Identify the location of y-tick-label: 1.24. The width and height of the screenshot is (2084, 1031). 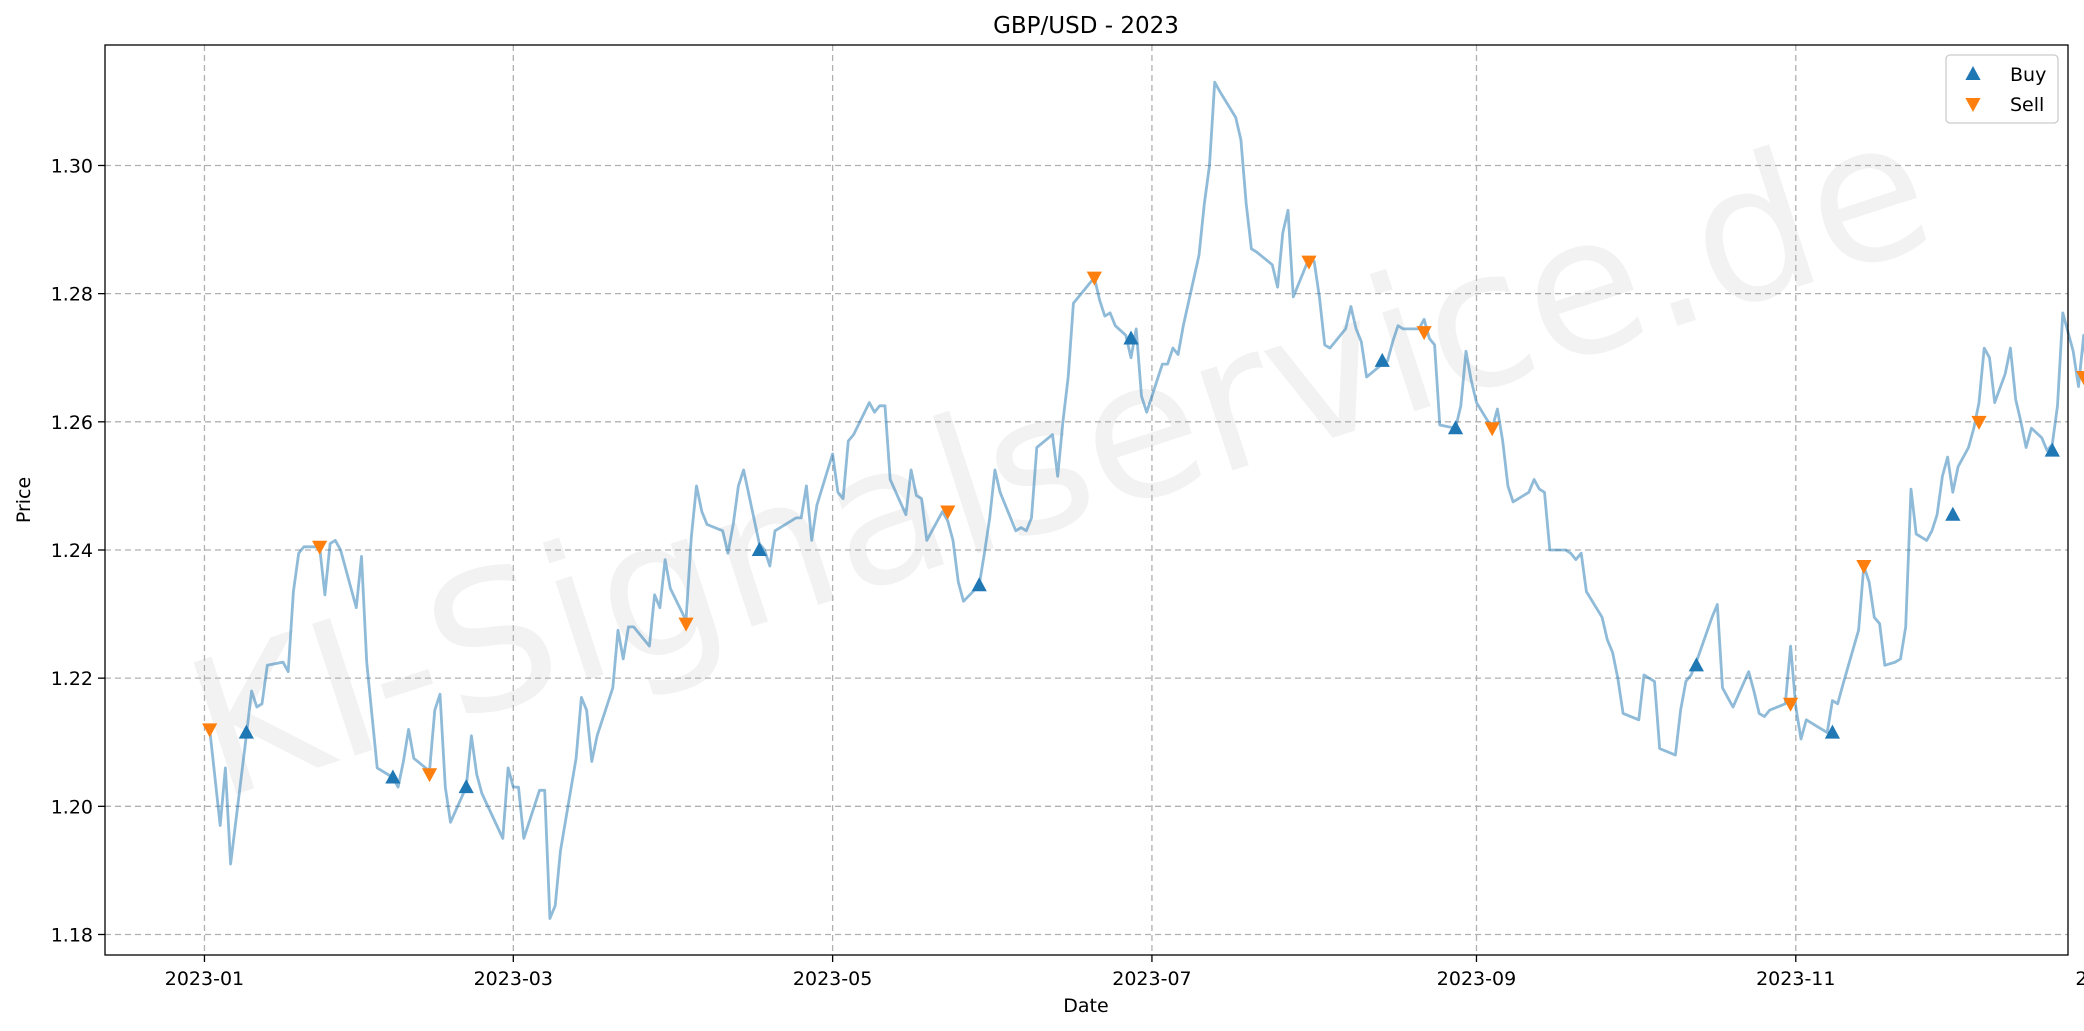
(72, 551).